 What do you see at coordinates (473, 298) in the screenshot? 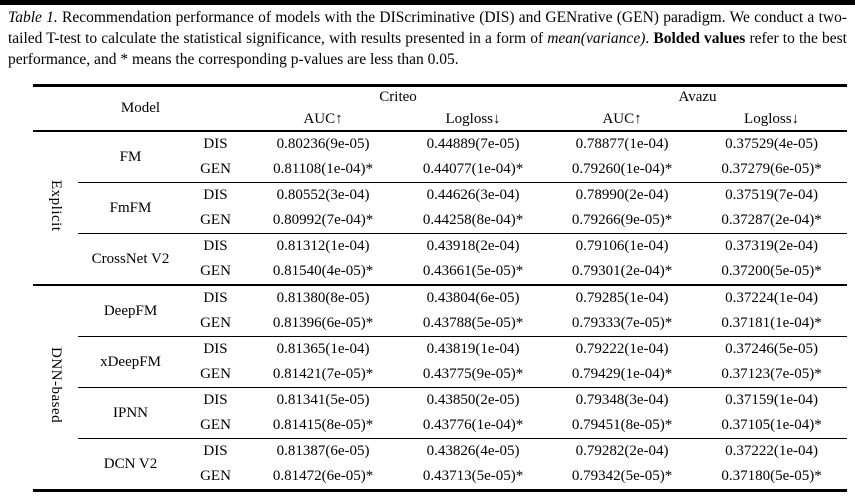
I see `metric-value: 0.43804(6e-05)` at bounding box center [473, 298].